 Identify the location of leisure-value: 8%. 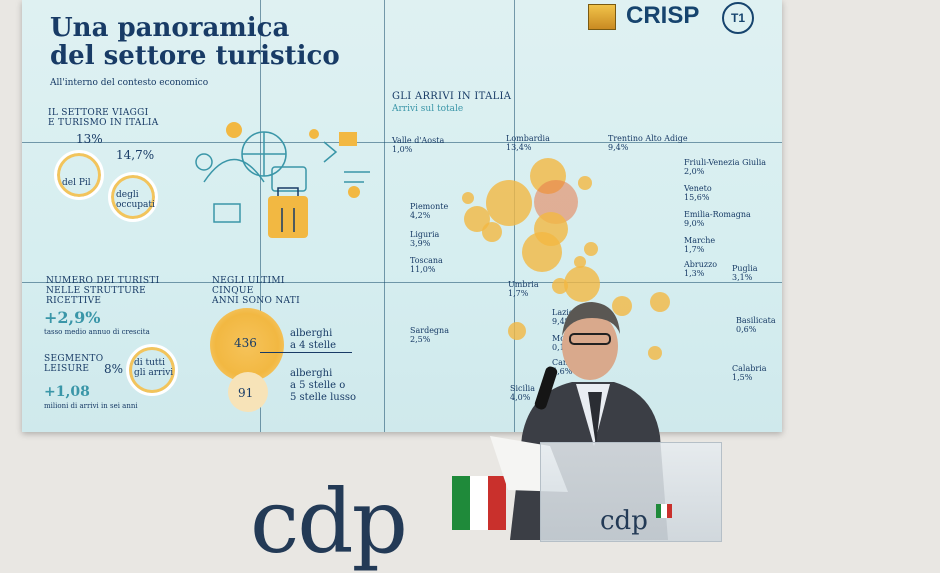
(114, 369).